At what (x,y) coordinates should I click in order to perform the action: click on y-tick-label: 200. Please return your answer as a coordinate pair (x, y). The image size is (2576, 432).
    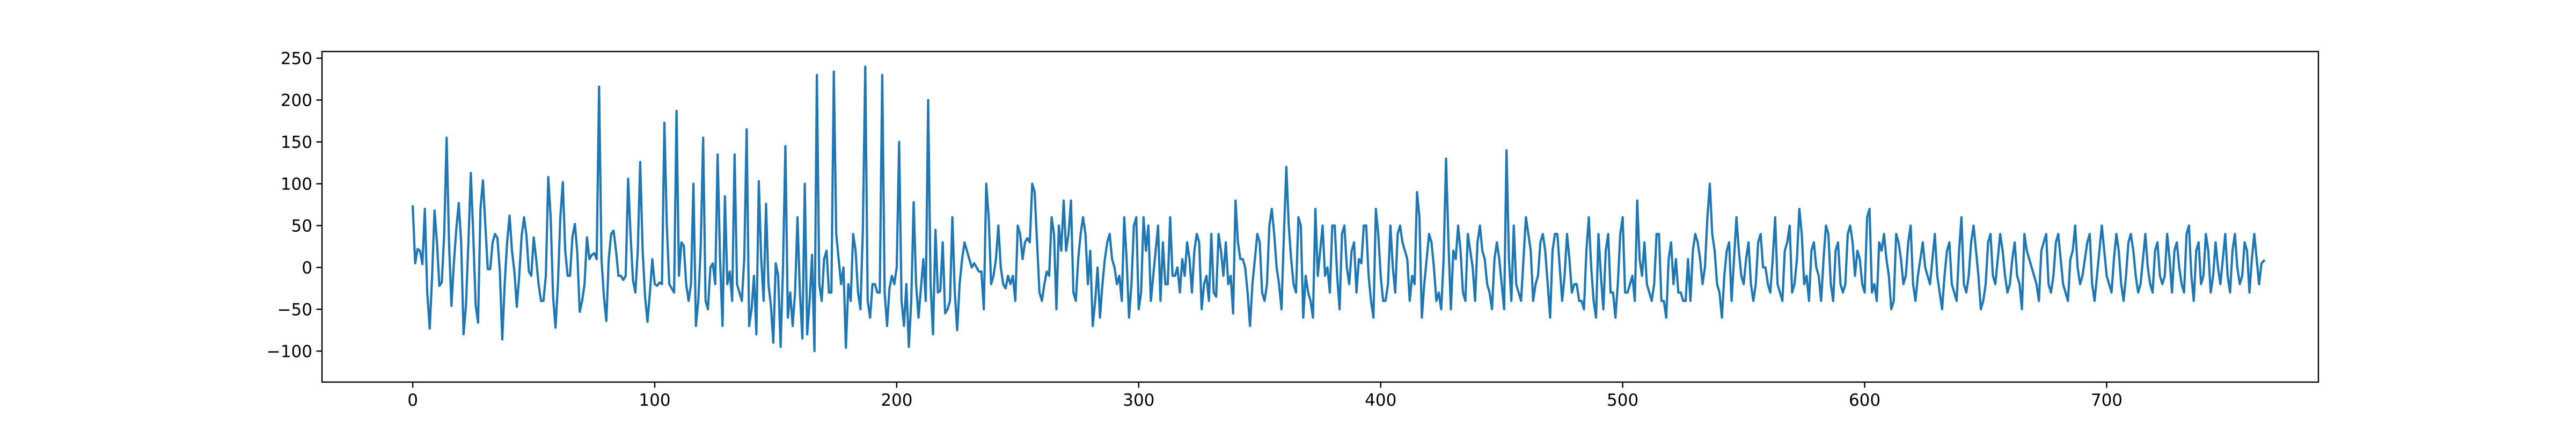
    Looking at the image, I should click on (296, 100).